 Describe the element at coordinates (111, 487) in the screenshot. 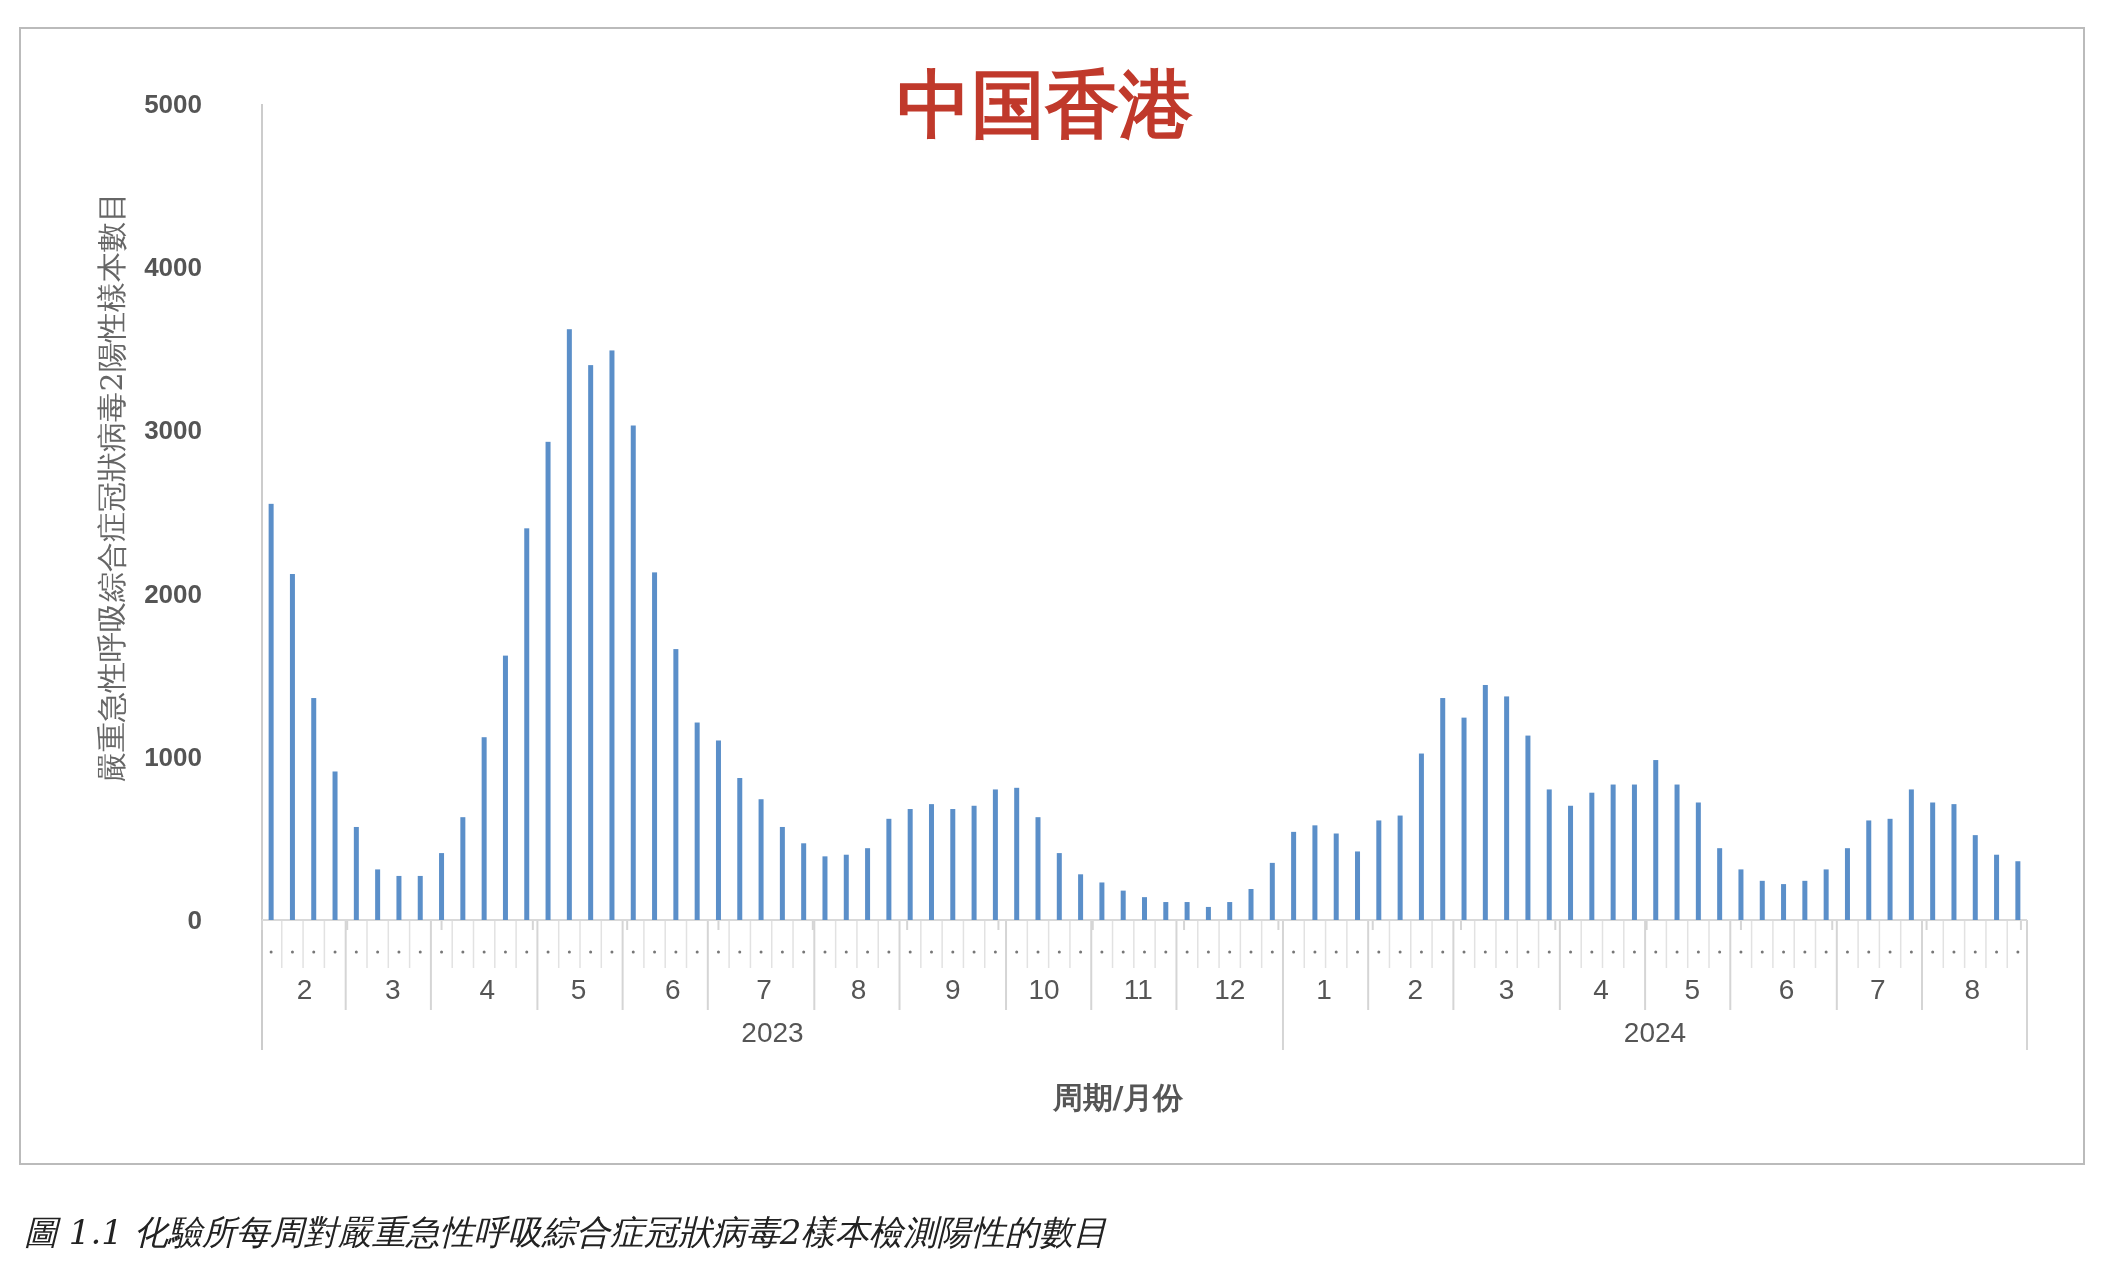

I see `y-axis-title: 嚴重急性呼吸綜合症冠狀病毒2陽性樣本數目` at that location.